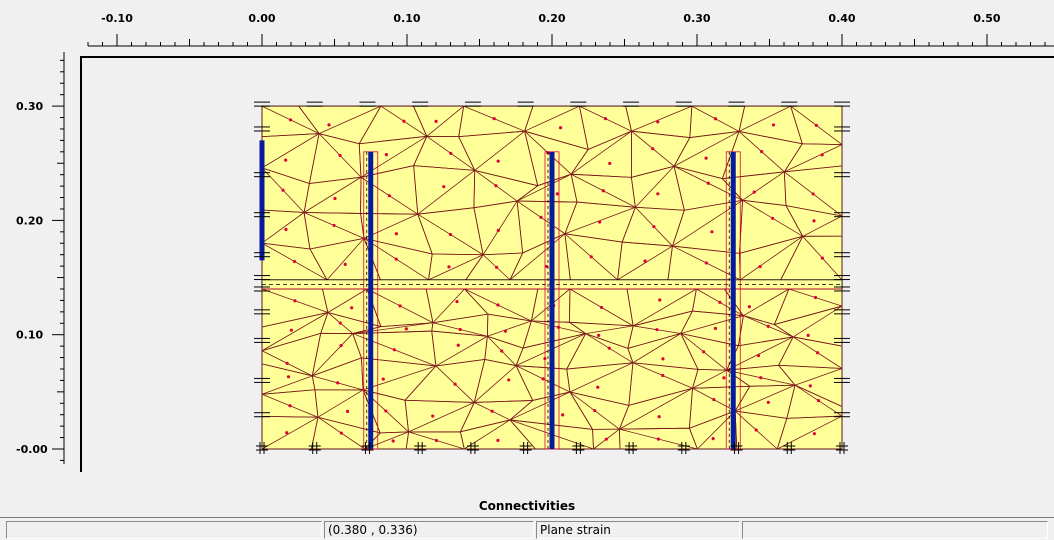 Image resolution: width=1054 pixels, height=540 pixels. What do you see at coordinates (527, 506) in the screenshot?
I see `status-title: Connectivities` at bounding box center [527, 506].